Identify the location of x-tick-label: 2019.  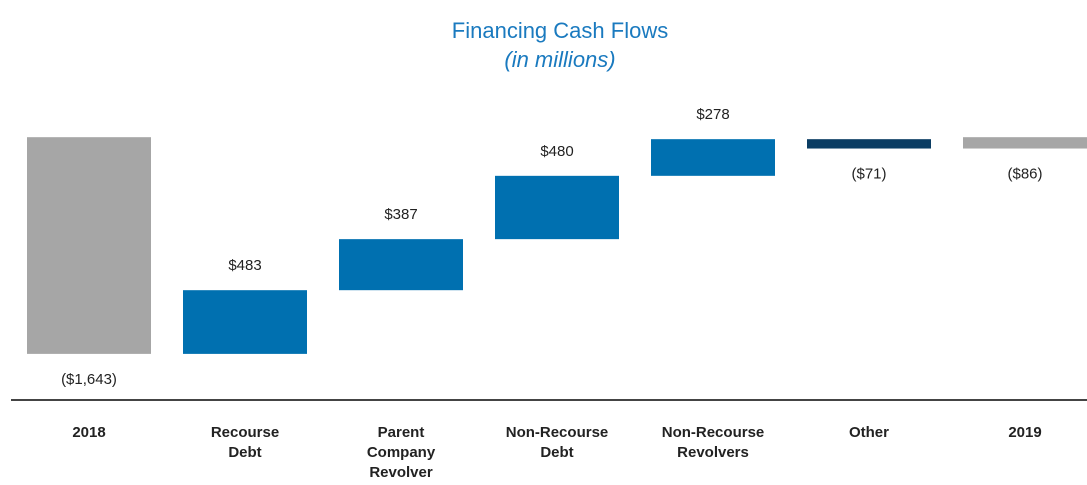
(1024, 432).